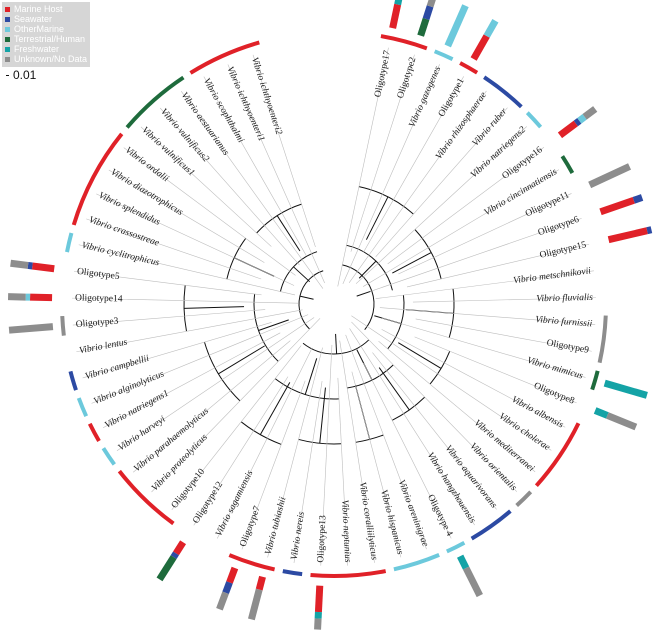 The width and height of the screenshot is (672, 641). What do you see at coordinates (383, 73) in the screenshot?
I see `tip-label: Oligotype17` at bounding box center [383, 73].